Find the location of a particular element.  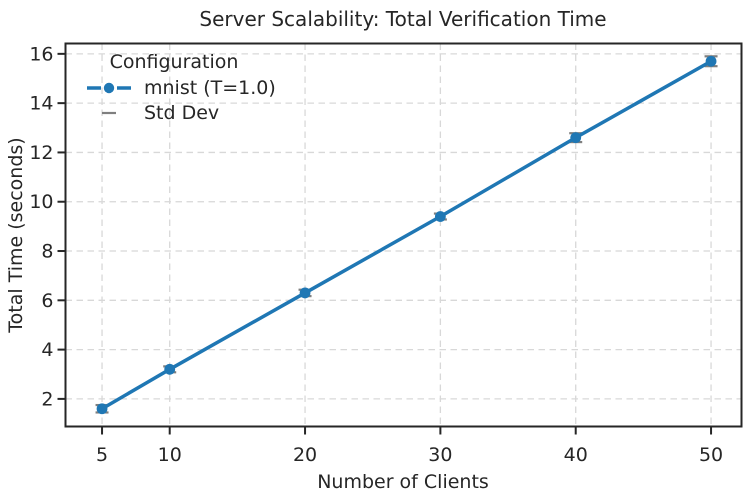

svg-text: 6 is located at coordinates (47, 301).